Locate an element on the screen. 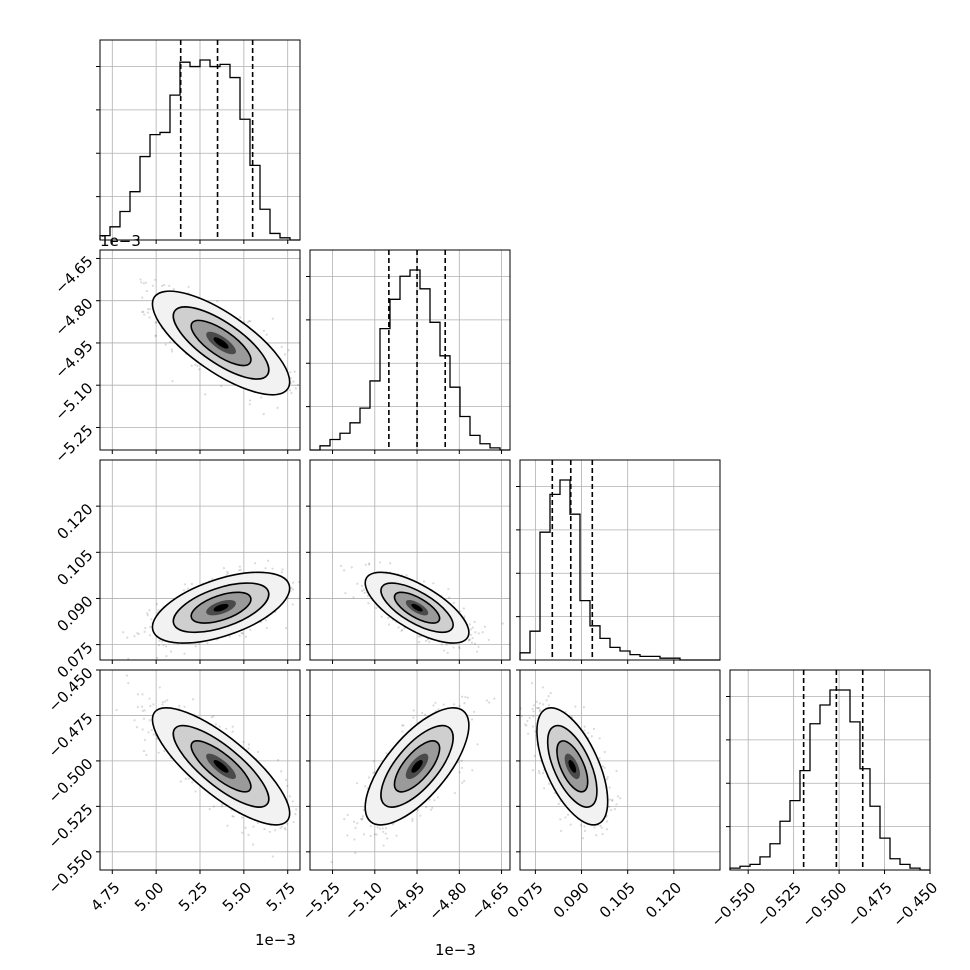  x-tick-label: −0.525 is located at coordinates (779, 905).